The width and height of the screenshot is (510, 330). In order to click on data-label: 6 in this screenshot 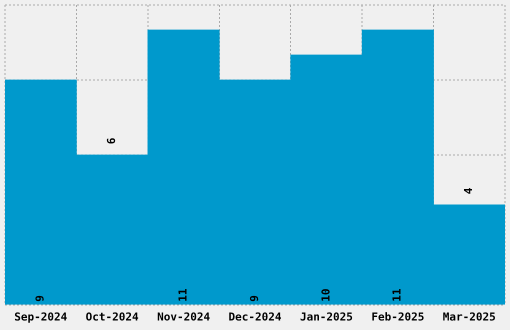, I will do `click(111, 140)`.